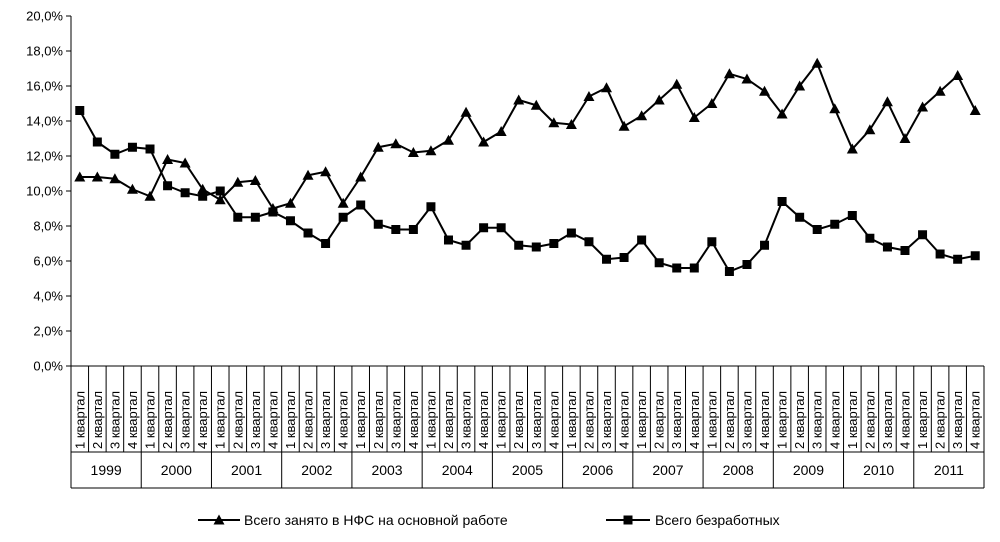 Image resolution: width=1000 pixels, height=542 pixels. Describe the element at coordinates (48, 261) in the screenshot. I see `y-tick-label: 6,0%` at that location.